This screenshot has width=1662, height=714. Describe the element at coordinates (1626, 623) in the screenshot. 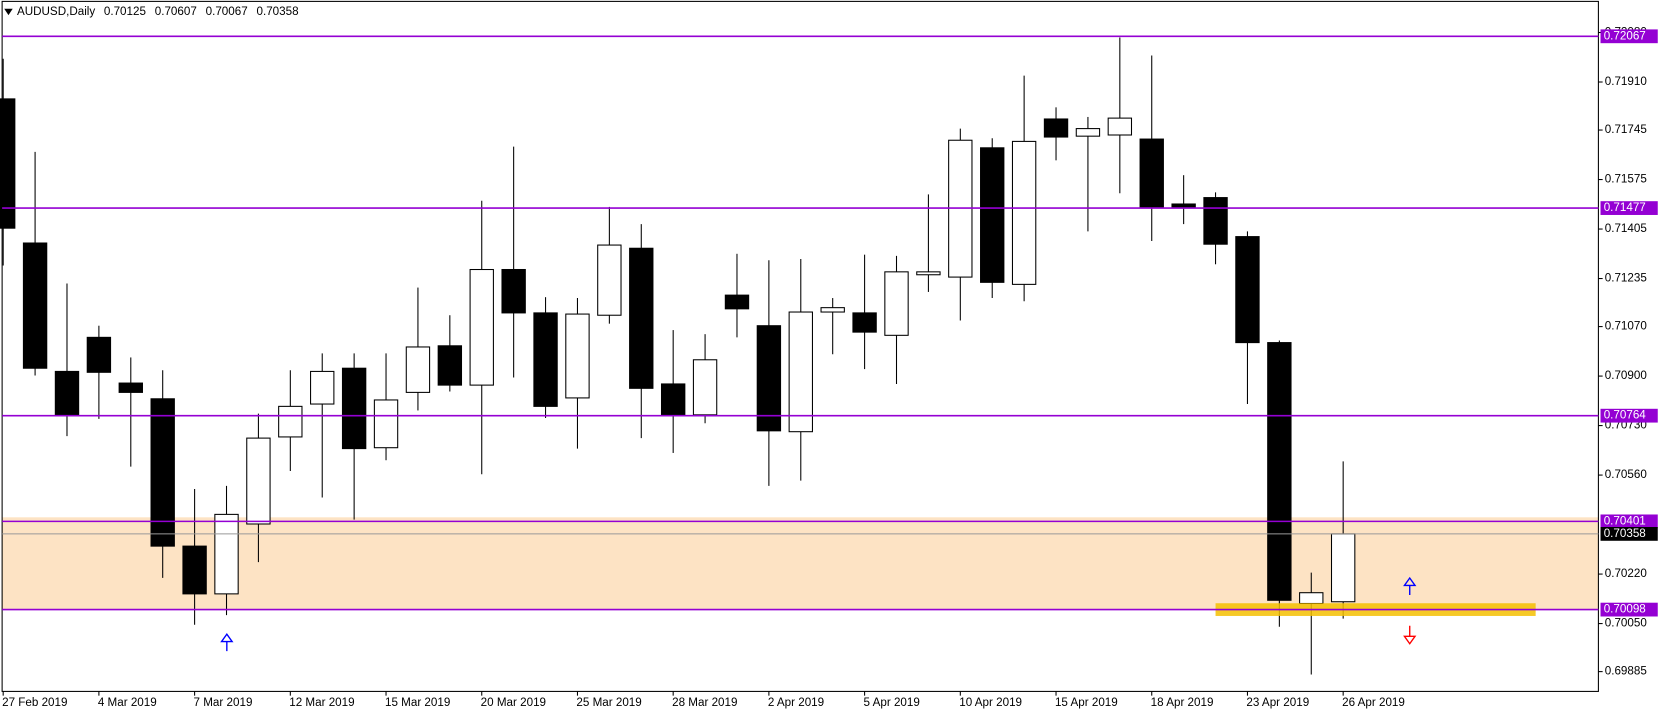

I see `y-tick-label: 0.70050` at that location.